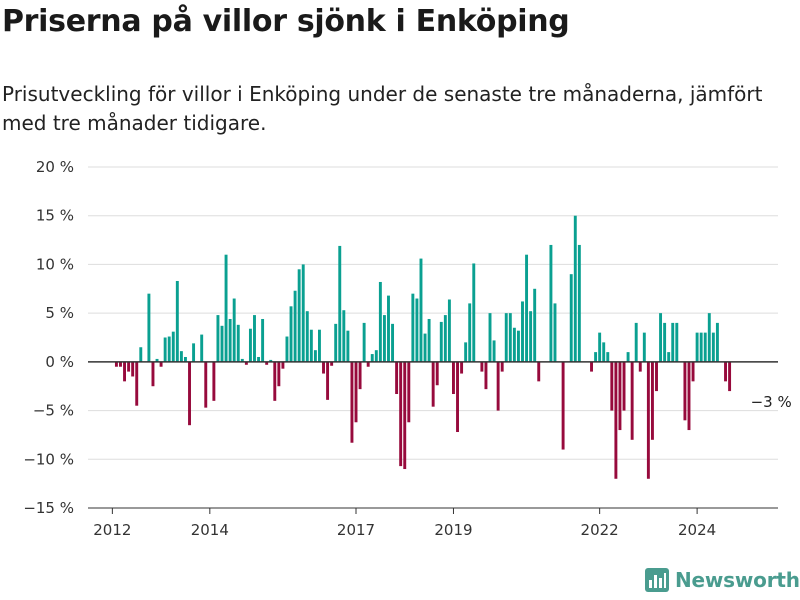 This screenshot has height=600, width=800. What do you see at coordinates (48, 508) in the screenshot?
I see `y-tick-label: −15 %` at bounding box center [48, 508].